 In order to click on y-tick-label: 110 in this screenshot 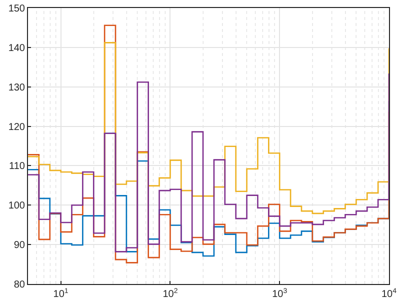, I will do `click(17, 166)`.